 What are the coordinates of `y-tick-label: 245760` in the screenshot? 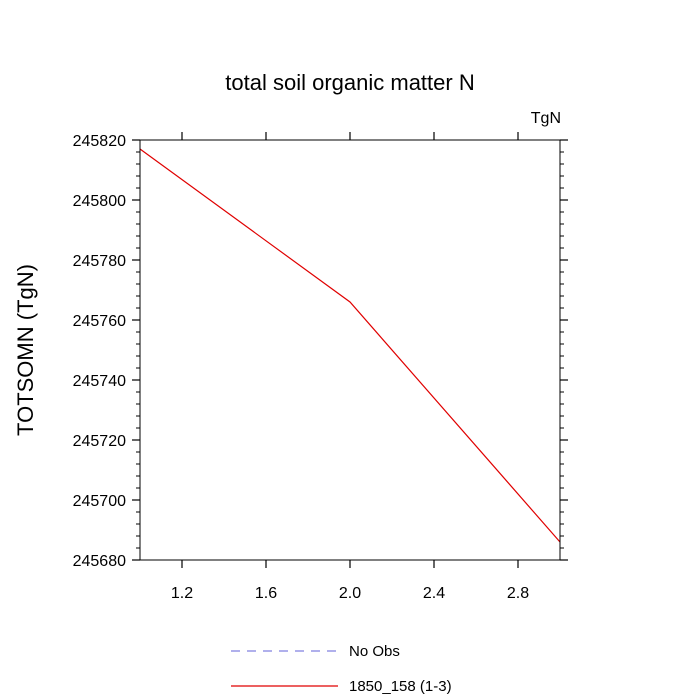 It's located at (99, 321).